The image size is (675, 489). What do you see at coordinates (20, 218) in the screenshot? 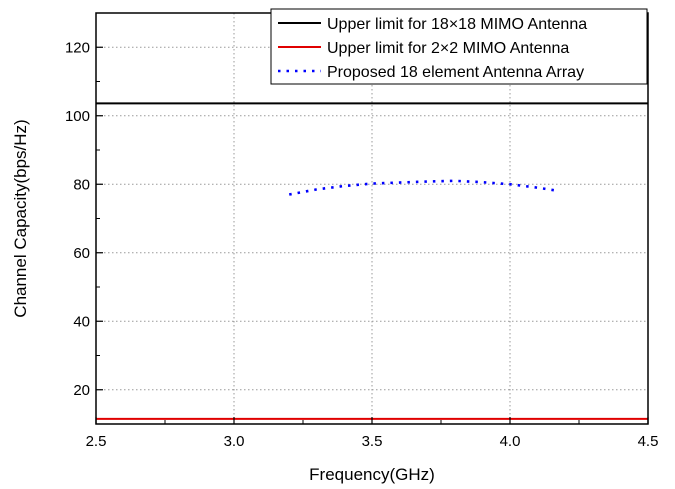
I see `y-axis-label: Channel Capacity(bps/Hz)` at bounding box center [20, 218].